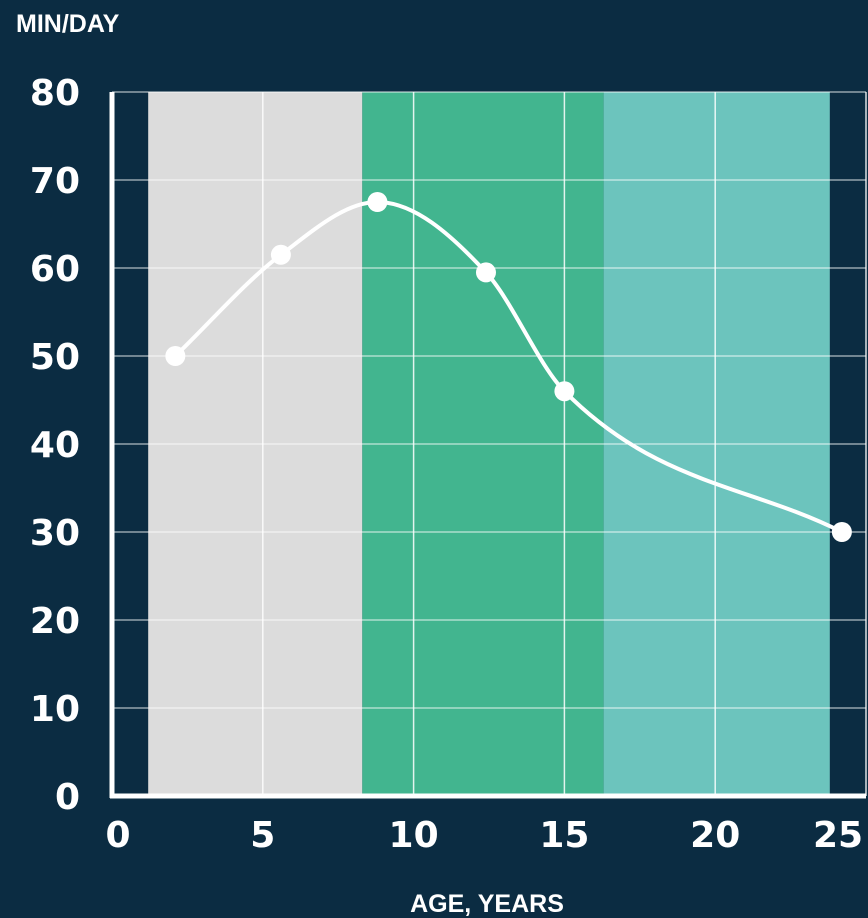 This screenshot has width=868, height=918. I want to click on x-tick-label-15: 15, so click(564, 835).